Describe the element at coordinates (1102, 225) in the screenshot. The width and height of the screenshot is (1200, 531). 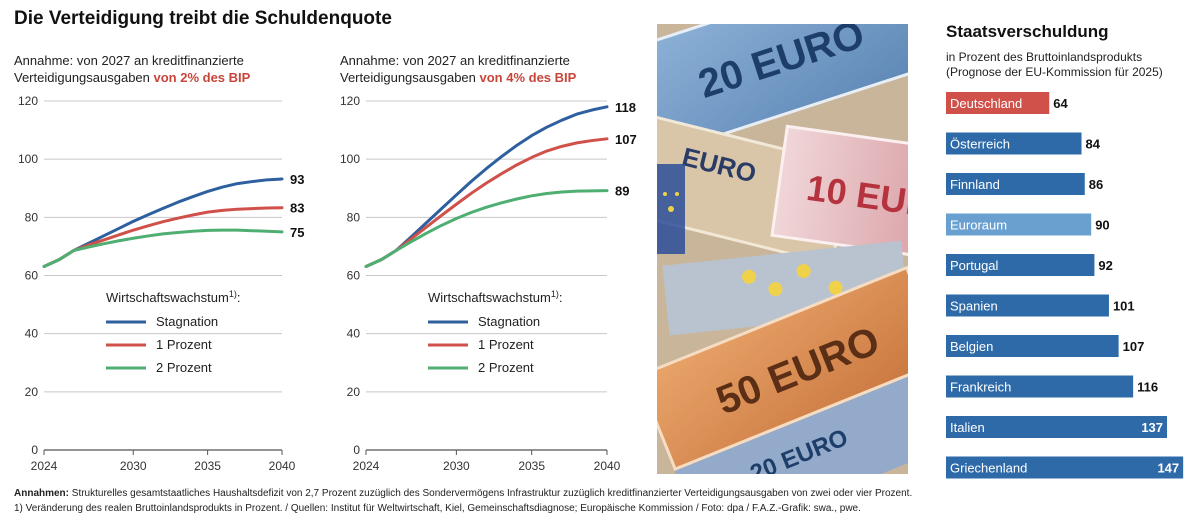
I see `bar-value-label: 90` at that location.